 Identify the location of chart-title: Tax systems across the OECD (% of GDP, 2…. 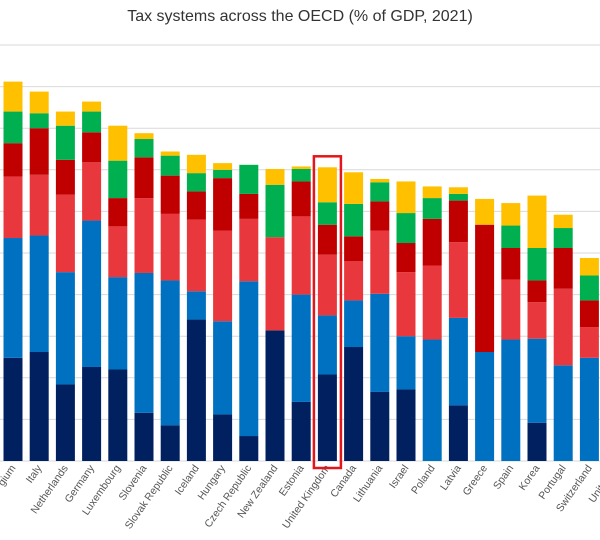
(300, 16).